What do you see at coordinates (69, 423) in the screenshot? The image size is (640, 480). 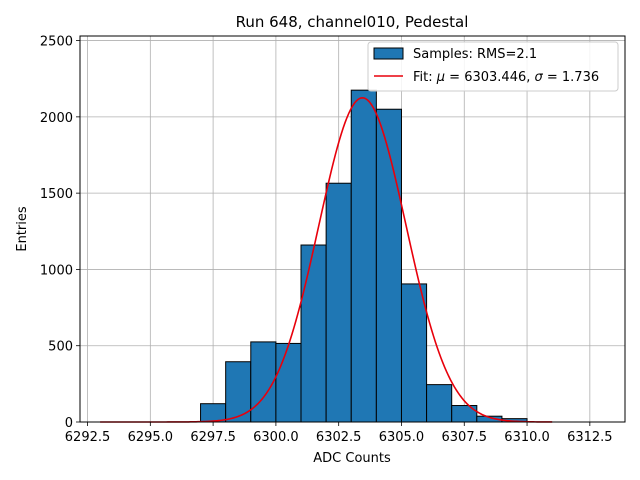 I see `y-tick-label: 0` at bounding box center [69, 423].